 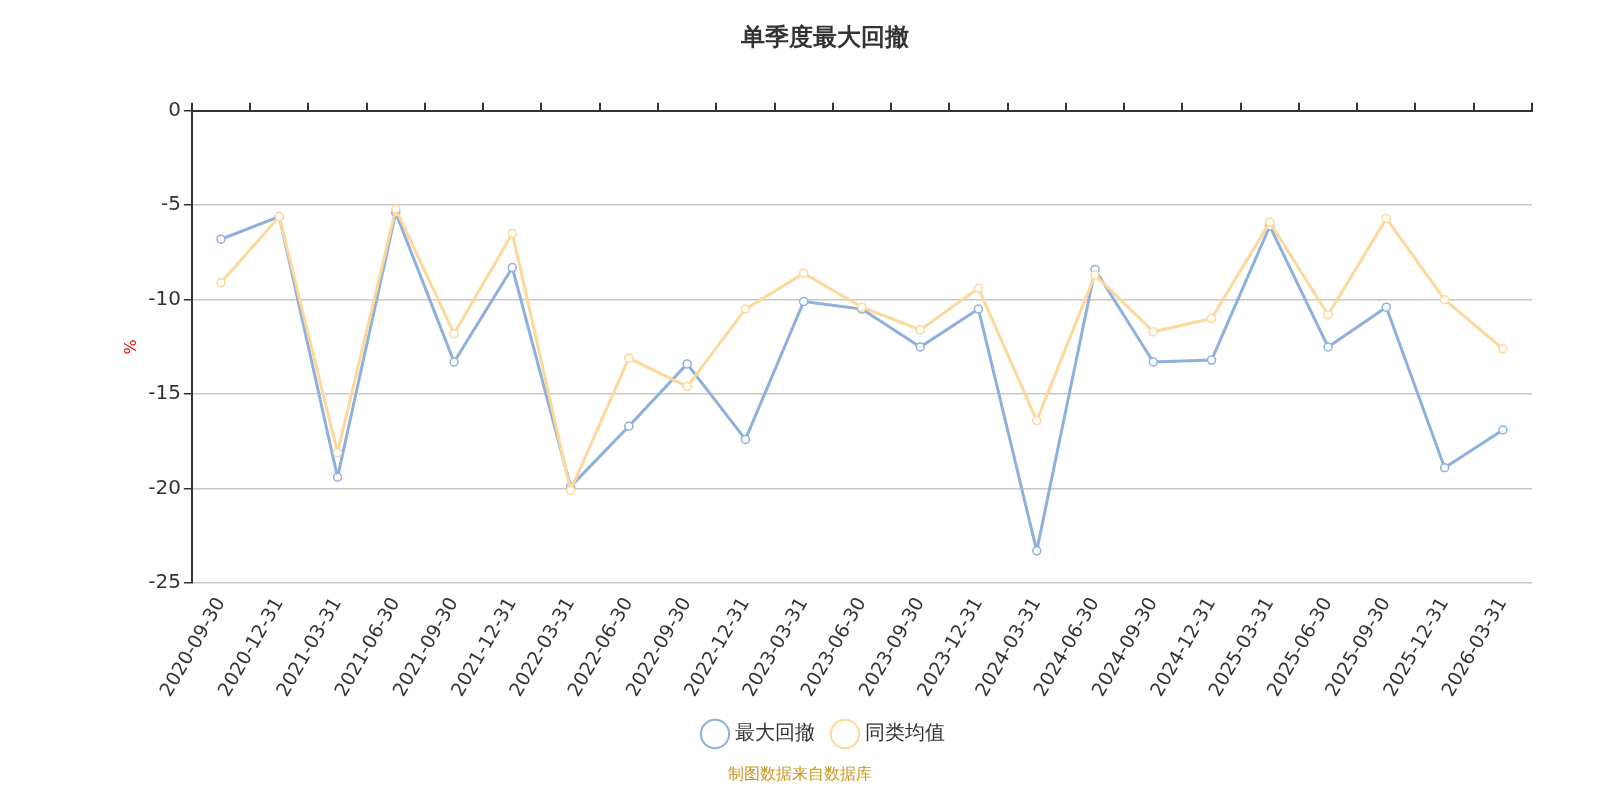 What do you see at coordinates (164, 486) in the screenshot?
I see `y-tick-label: -20` at bounding box center [164, 486].